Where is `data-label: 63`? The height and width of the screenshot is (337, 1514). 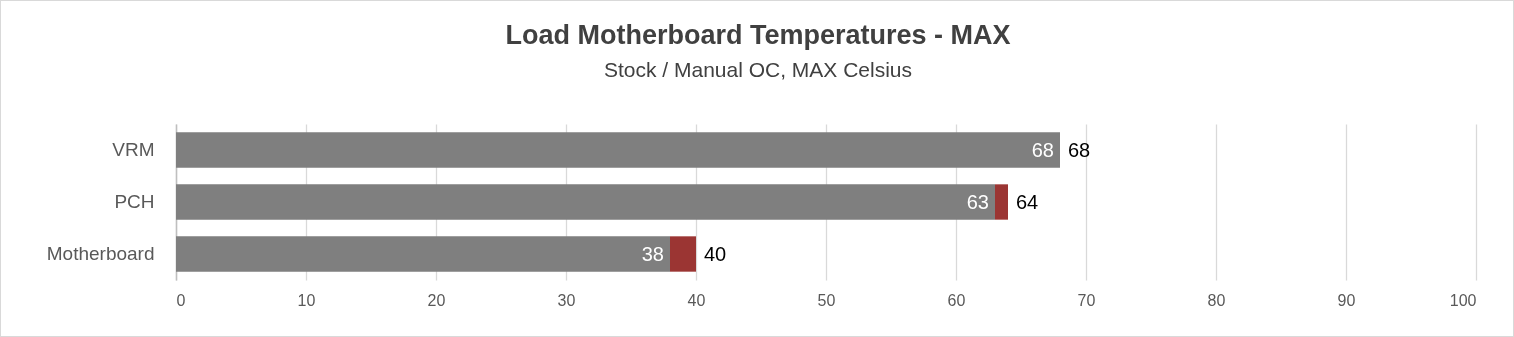
data-label: 63 is located at coordinates (977, 202).